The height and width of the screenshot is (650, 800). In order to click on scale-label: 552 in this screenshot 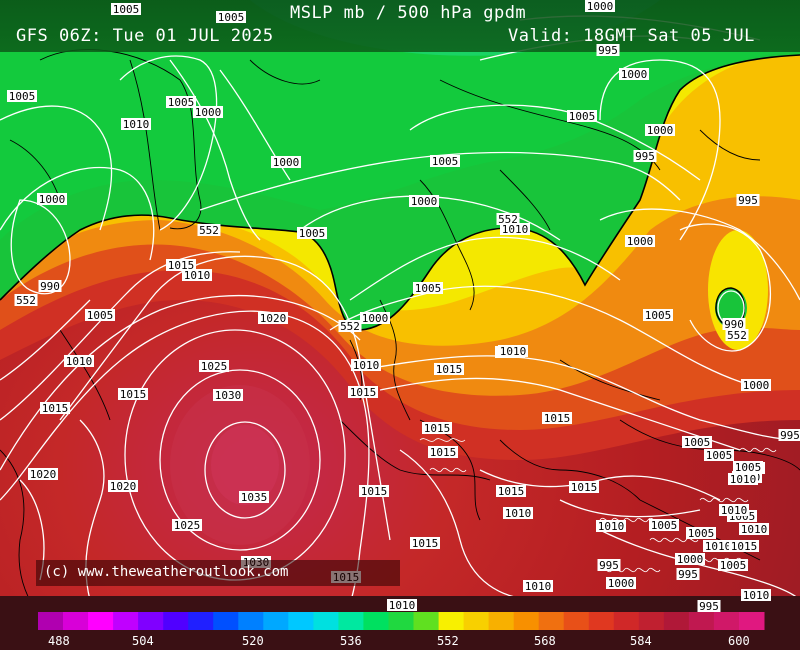, I will do `click(448, 641)`.